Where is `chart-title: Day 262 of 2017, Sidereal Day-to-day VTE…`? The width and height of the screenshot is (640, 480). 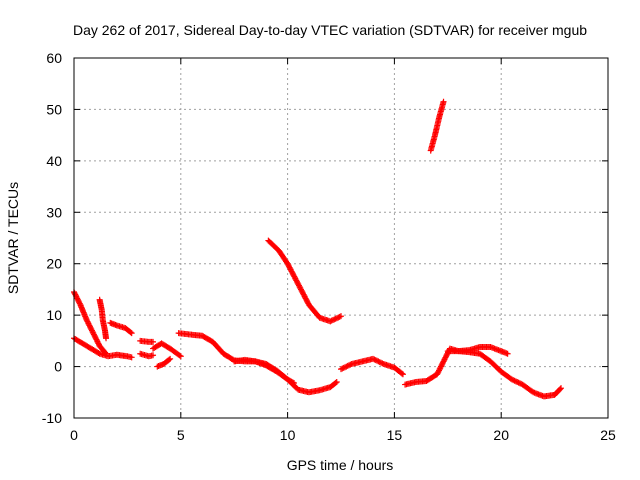 chart-title: Day 262 of 2017, Sidereal Day-to-day VTE… is located at coordinates (330, 30).